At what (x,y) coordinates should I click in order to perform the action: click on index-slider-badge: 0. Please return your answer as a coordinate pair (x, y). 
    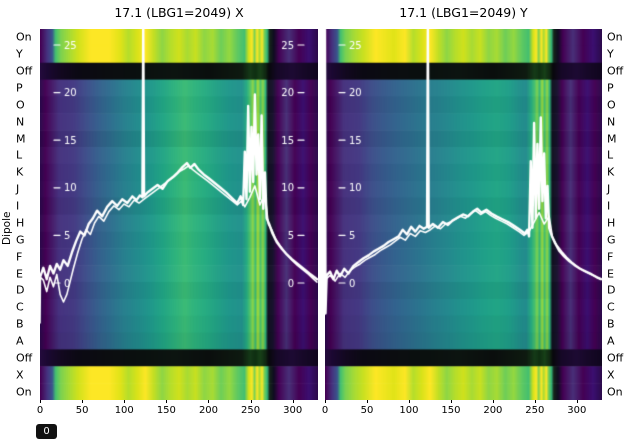
    Looking at the image, I should click on (46, 431).